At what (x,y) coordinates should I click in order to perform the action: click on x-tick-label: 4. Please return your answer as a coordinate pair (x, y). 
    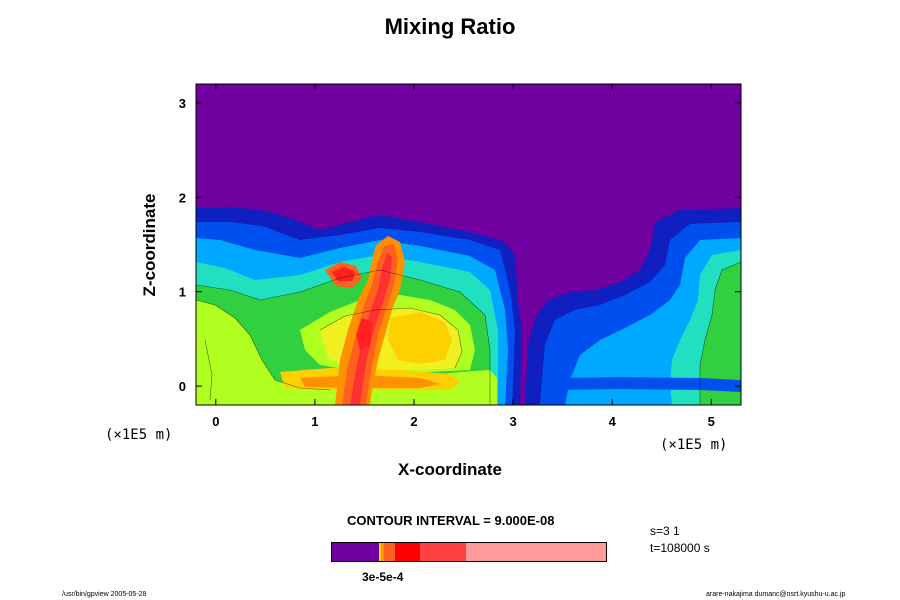
    Looking at the image, I should click on (613, 421).